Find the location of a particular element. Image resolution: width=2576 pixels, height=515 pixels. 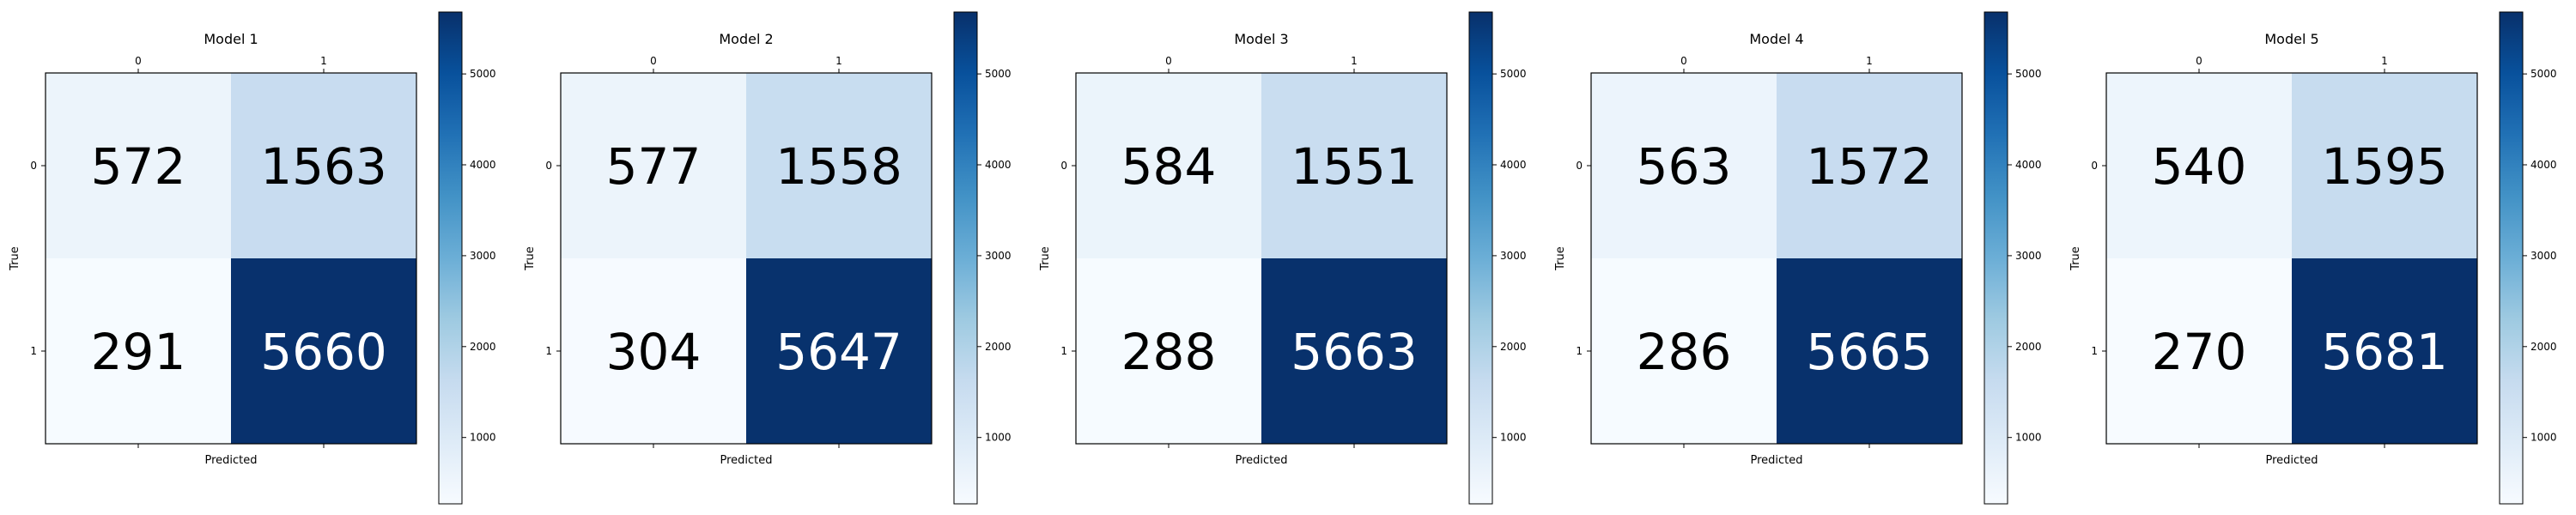

cell-value-0-1: 1551 is located at coordinates (1354, 166).